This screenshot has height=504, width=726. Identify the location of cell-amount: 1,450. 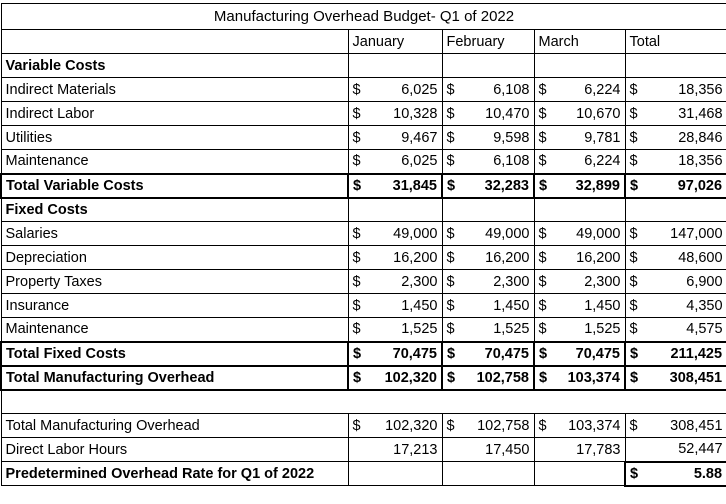
(419, 305).